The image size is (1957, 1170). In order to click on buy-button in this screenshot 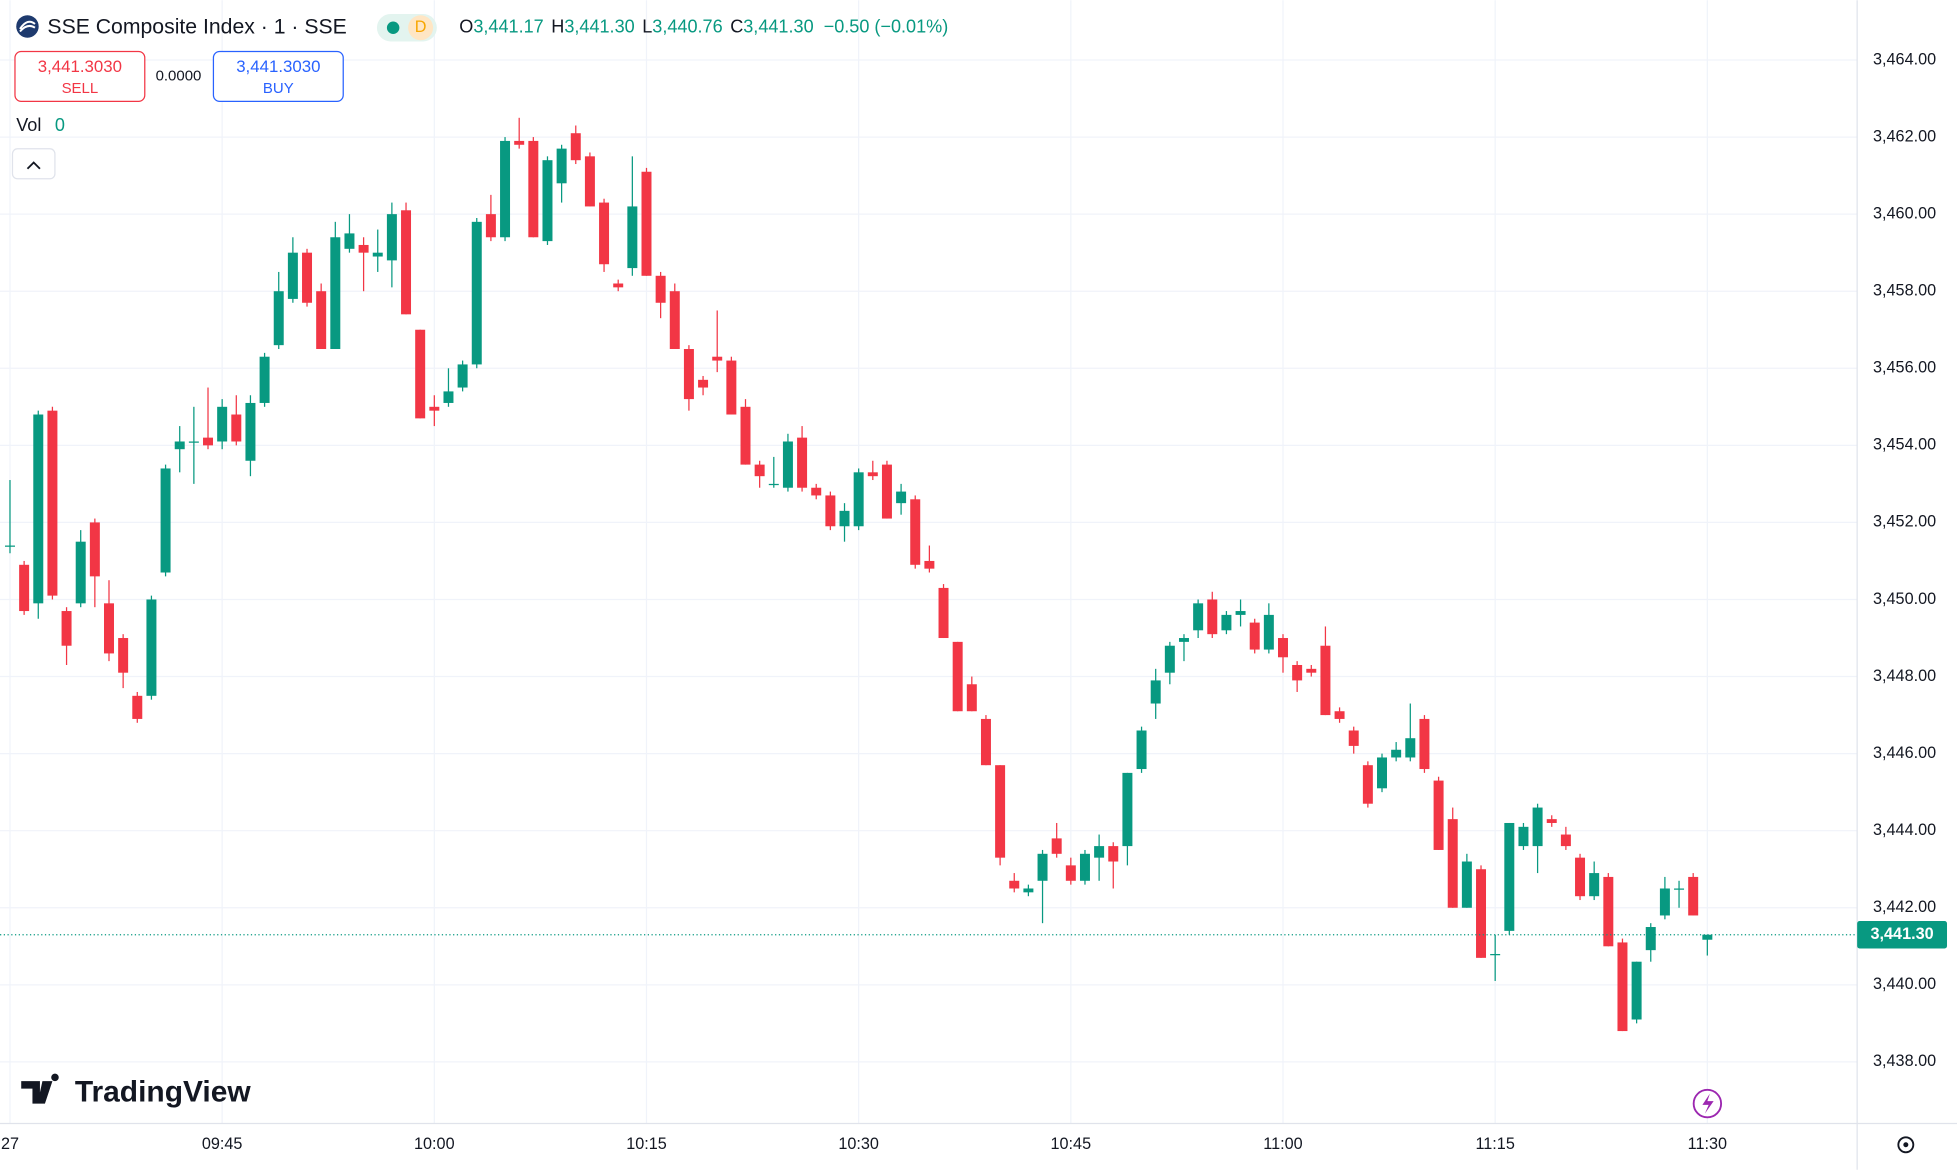, I will do `click(278, 76)`.